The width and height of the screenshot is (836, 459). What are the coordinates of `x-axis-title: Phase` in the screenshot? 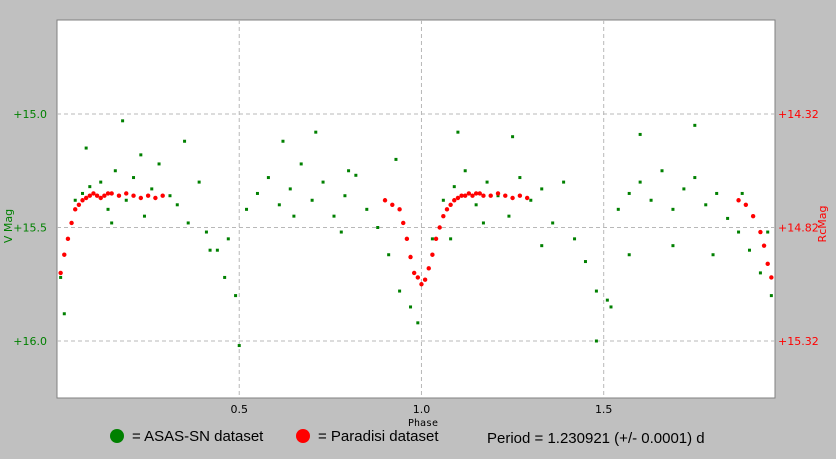 It's located at (423, 423).